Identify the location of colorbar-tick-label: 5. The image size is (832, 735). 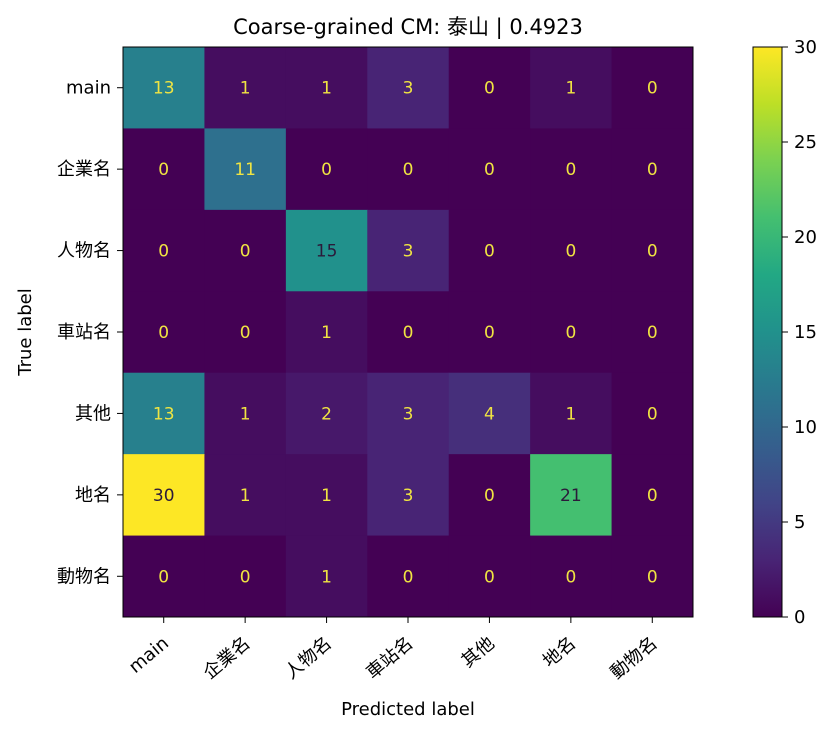
(799, 522).